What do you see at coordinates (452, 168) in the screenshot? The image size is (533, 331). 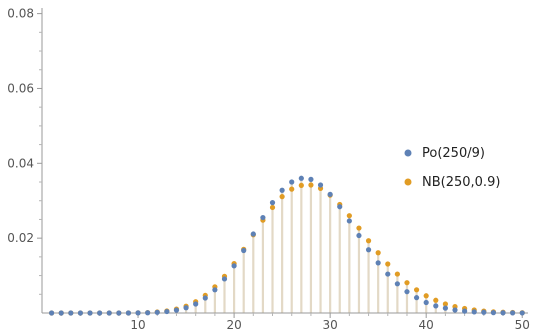 I see `legend: Po(250/9) NB(250,0.9)` at bounding box center [452, 168].